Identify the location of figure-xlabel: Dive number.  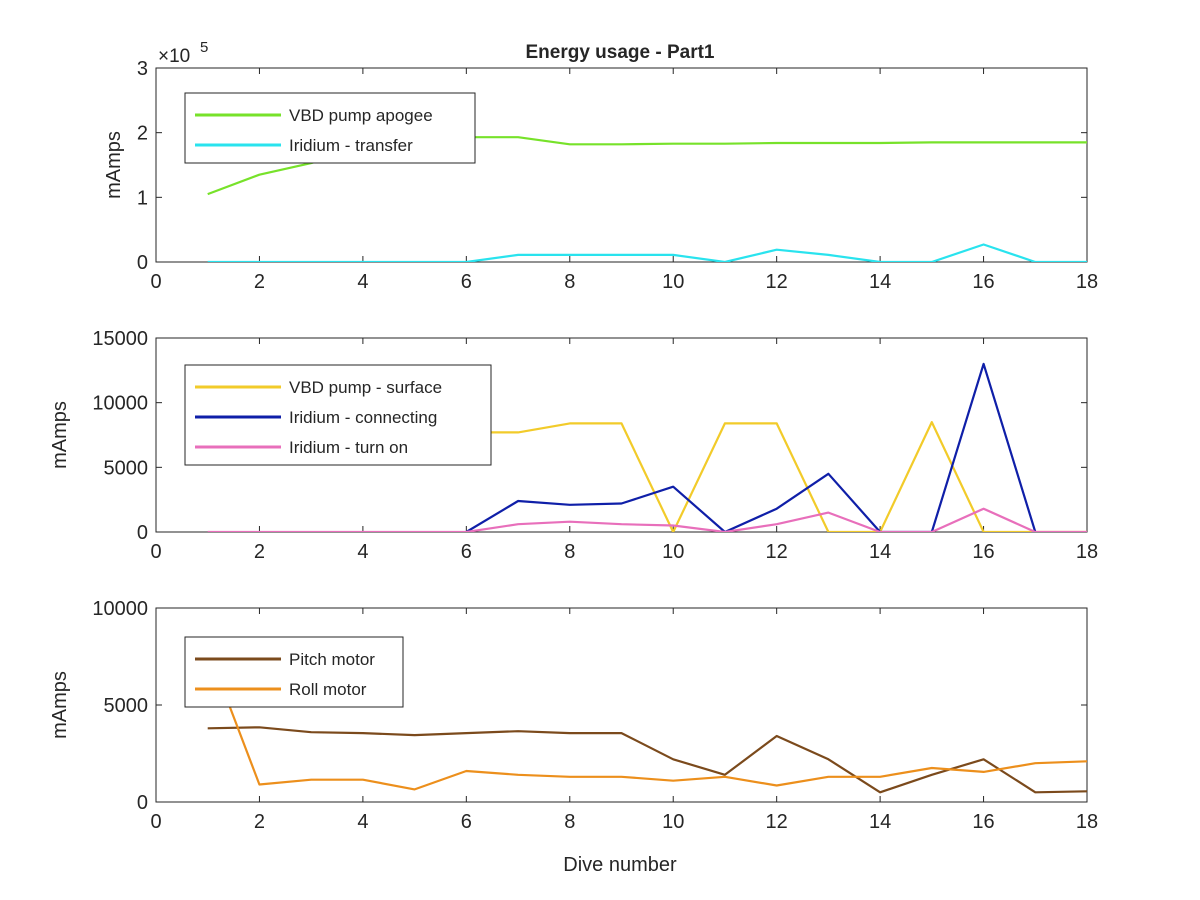
(620, 865).